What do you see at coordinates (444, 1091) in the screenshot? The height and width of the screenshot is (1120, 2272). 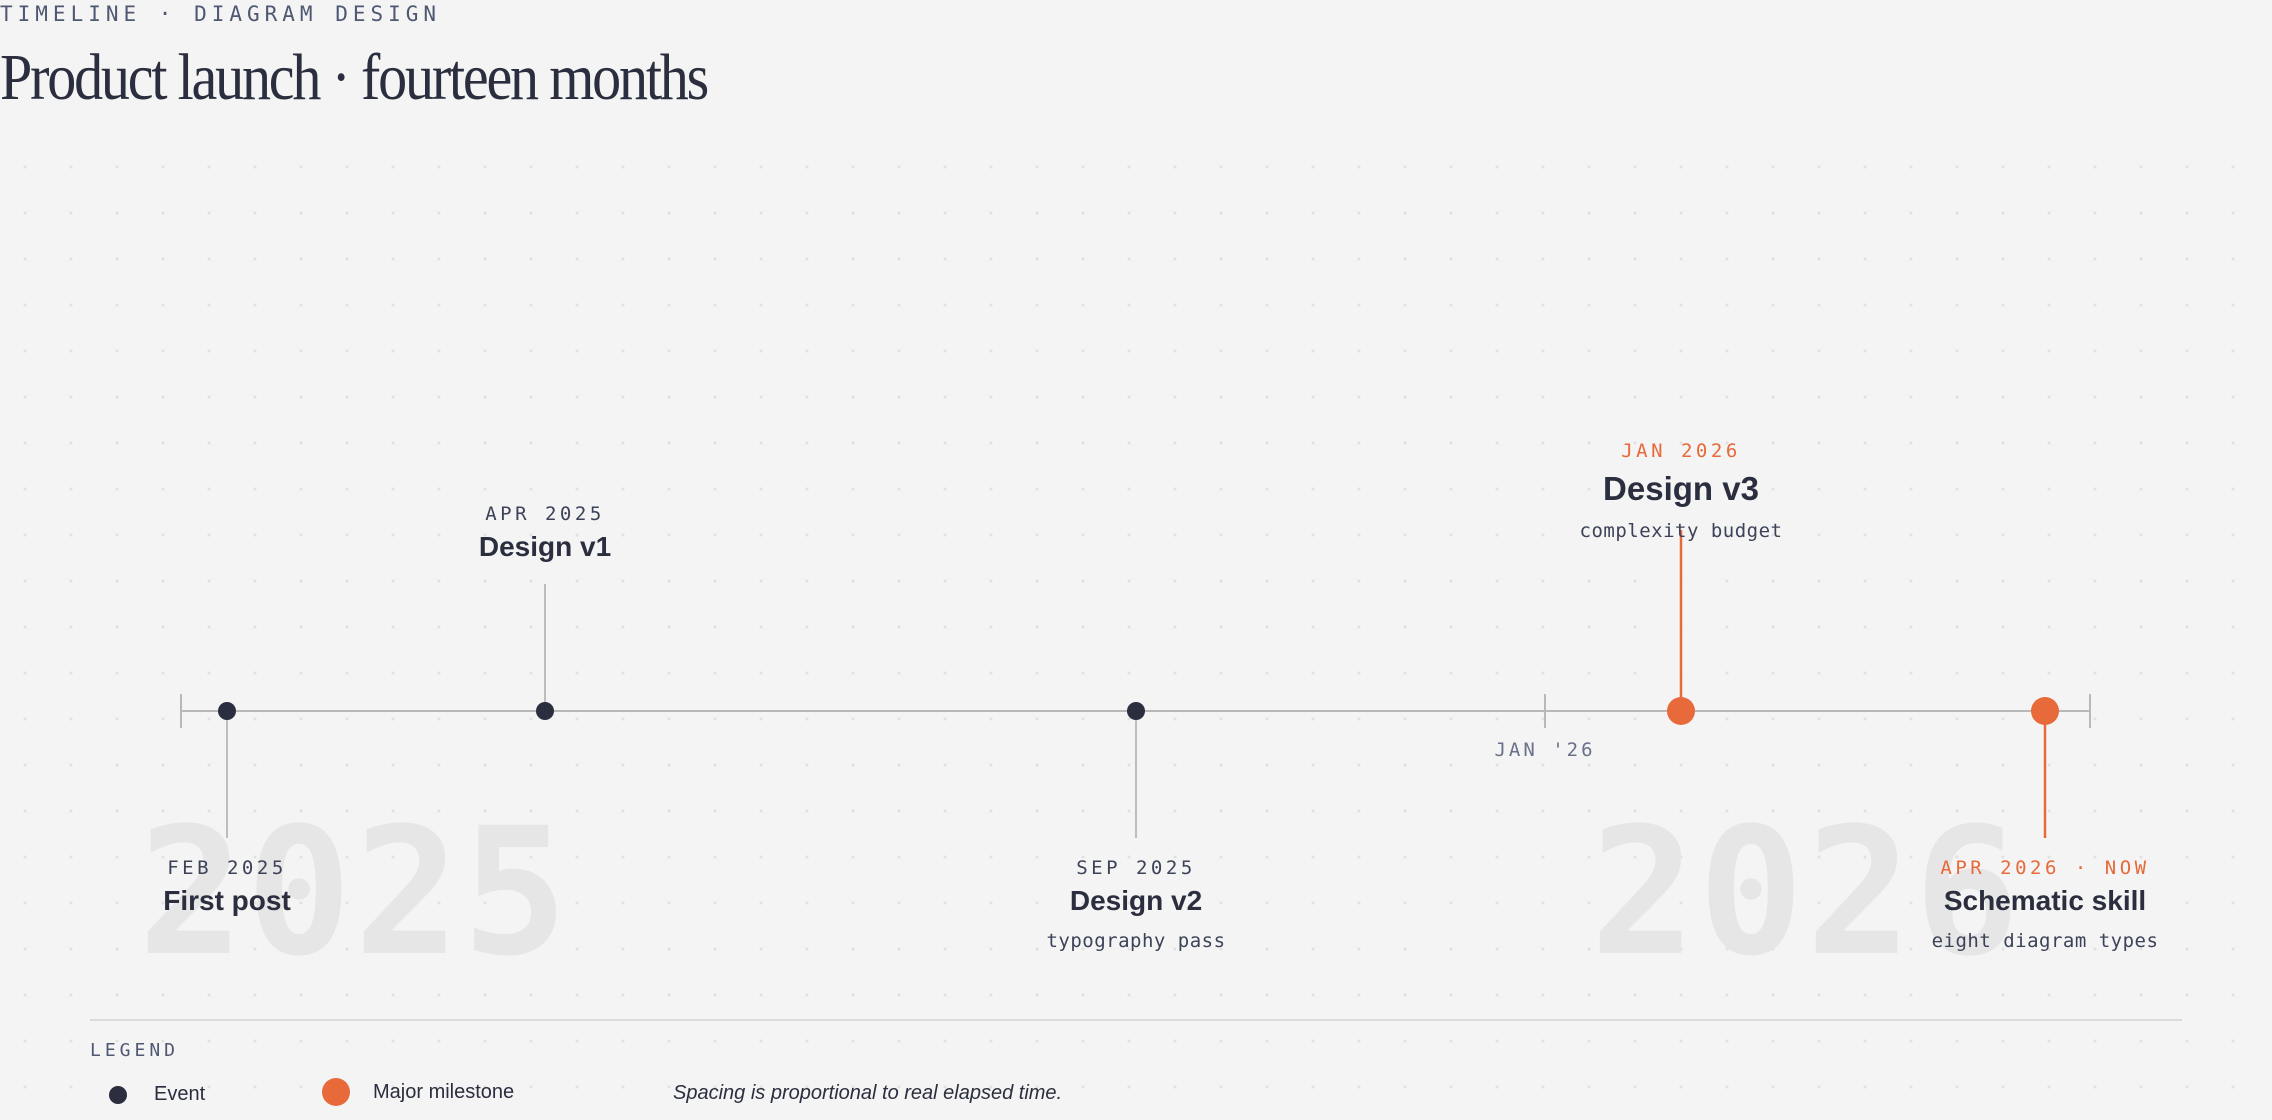 I see `legend-label-major: Major milestone` at bounding box center [444, 1091].